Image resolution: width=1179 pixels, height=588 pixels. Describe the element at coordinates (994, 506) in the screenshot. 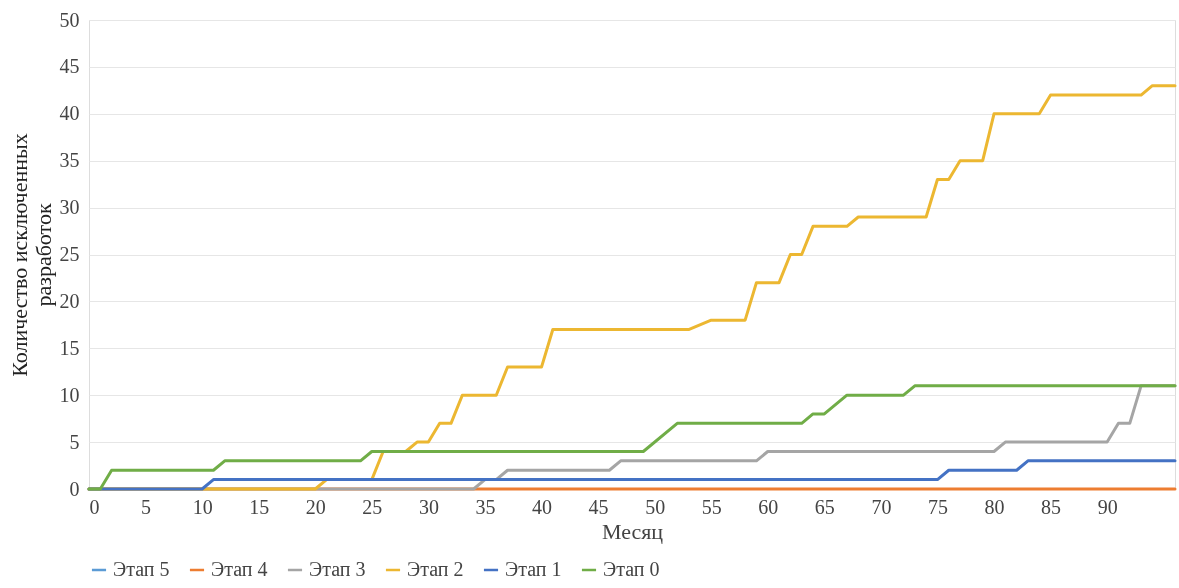

I see `x-tick-label: 80` at that location.